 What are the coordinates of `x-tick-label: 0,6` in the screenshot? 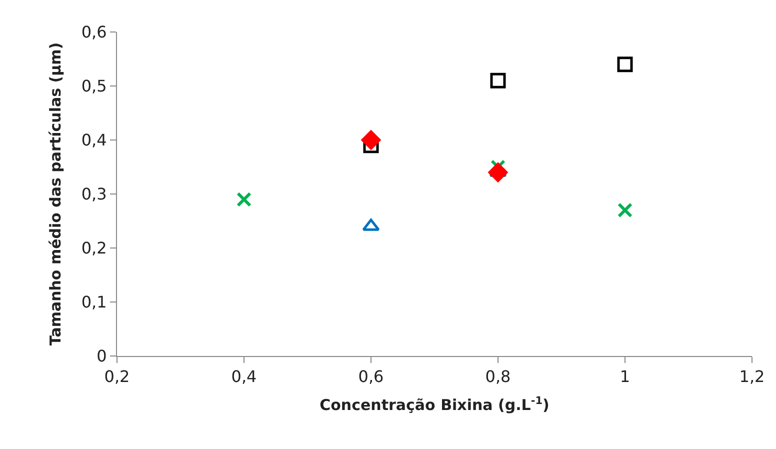 It's located at (371, 376).